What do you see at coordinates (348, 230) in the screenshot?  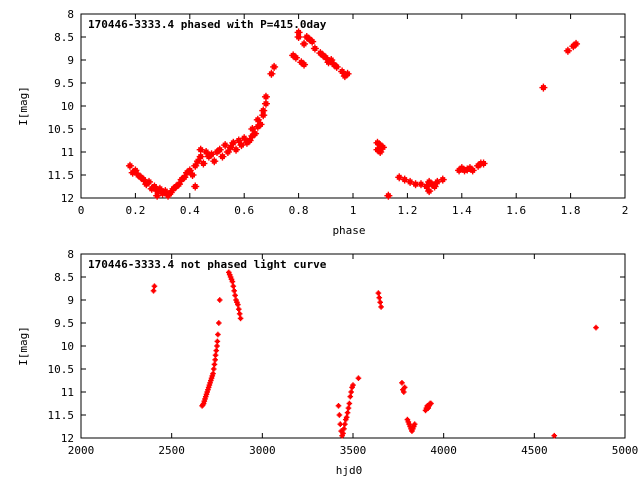 I see `x-axis-label: phase` at bounding box center [348, 230].